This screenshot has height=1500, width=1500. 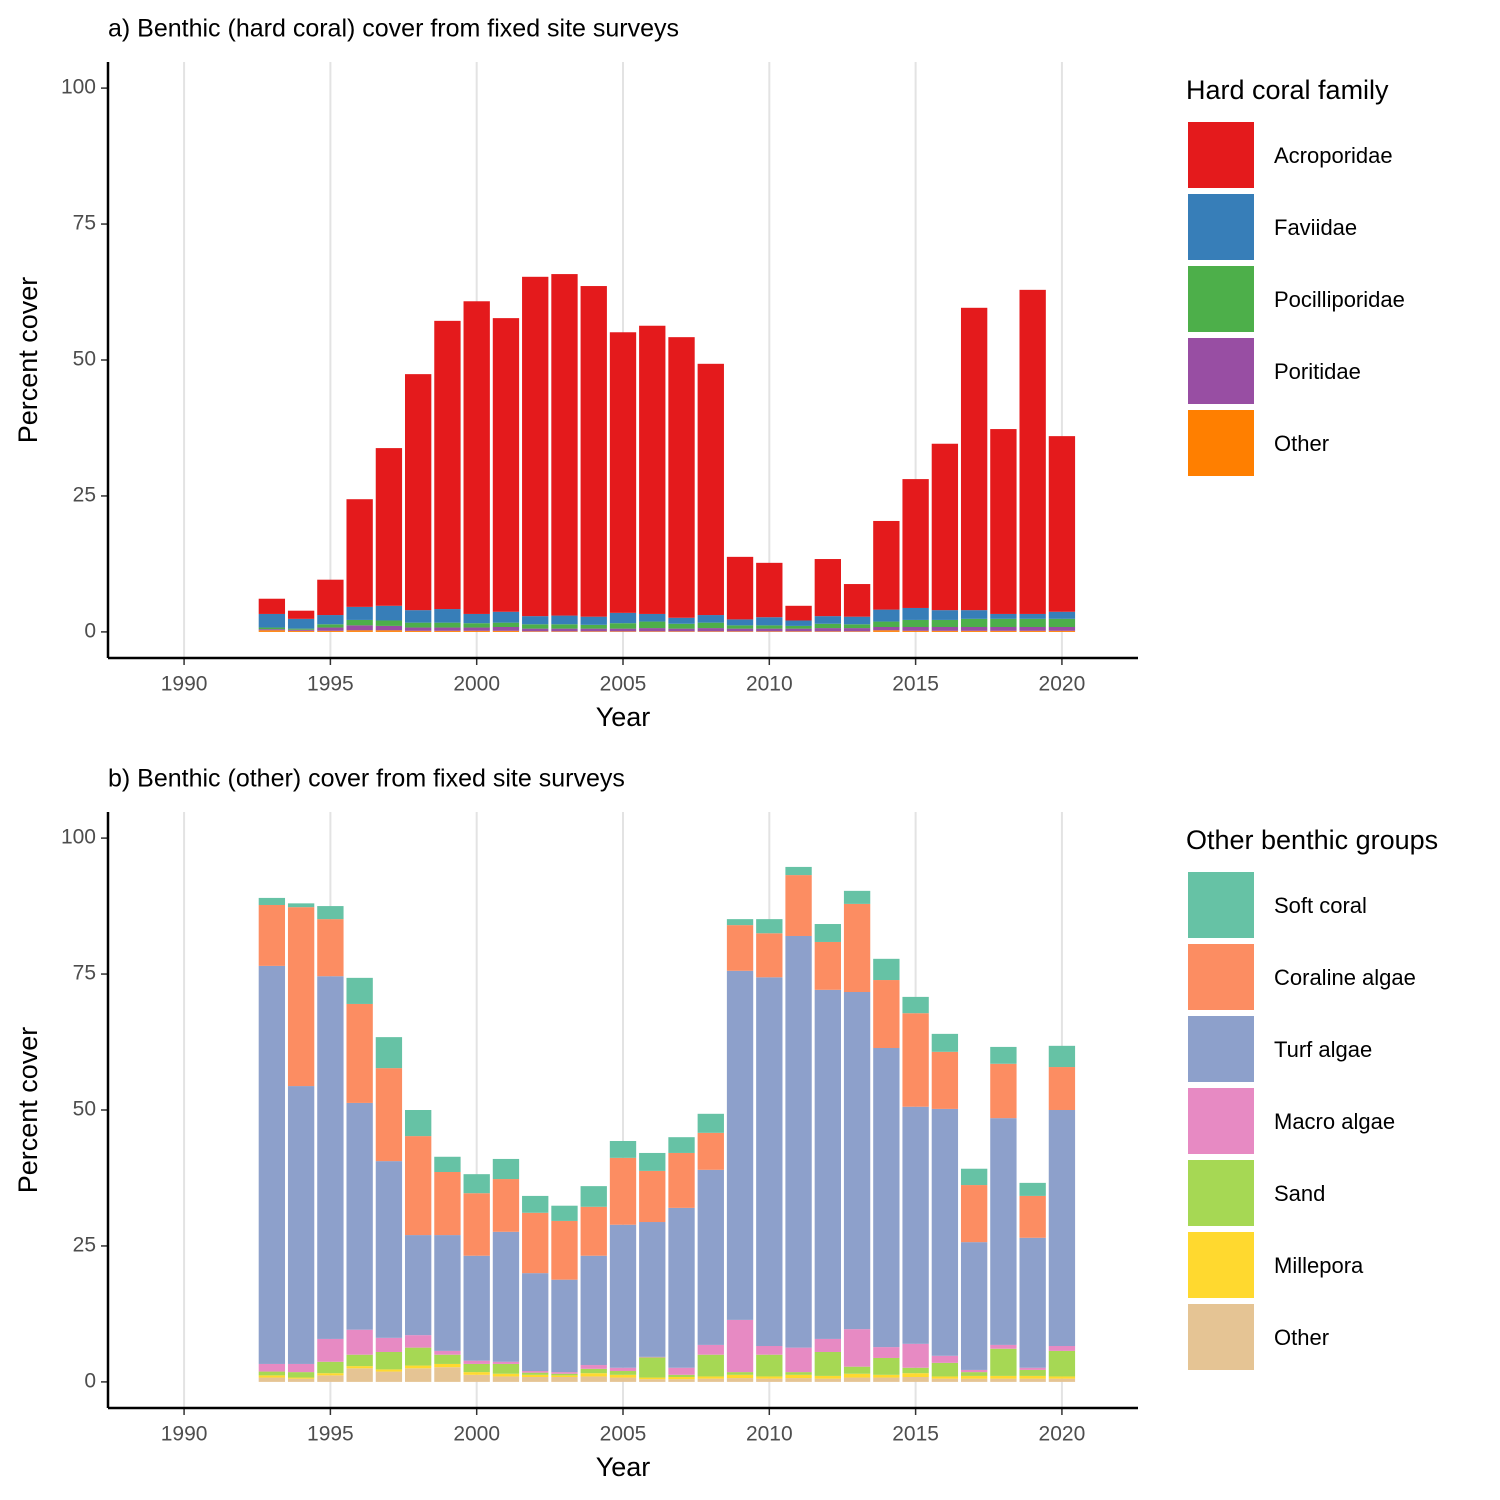 What do you see at coordinates (330, 684) in the screenshot?
I see `x-tick-label: 1995` at bounding box center [330, 684].